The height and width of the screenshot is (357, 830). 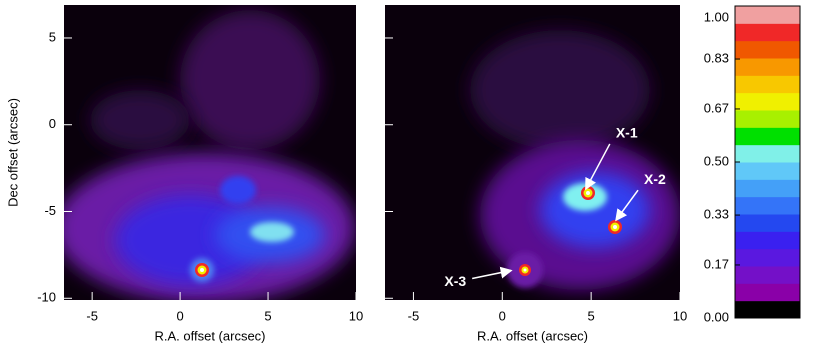 What do you see at coordinates (716, 57) in the screenshot?
I see `colorbar-tick-label: 0.83` at bounding box center [716, 57].